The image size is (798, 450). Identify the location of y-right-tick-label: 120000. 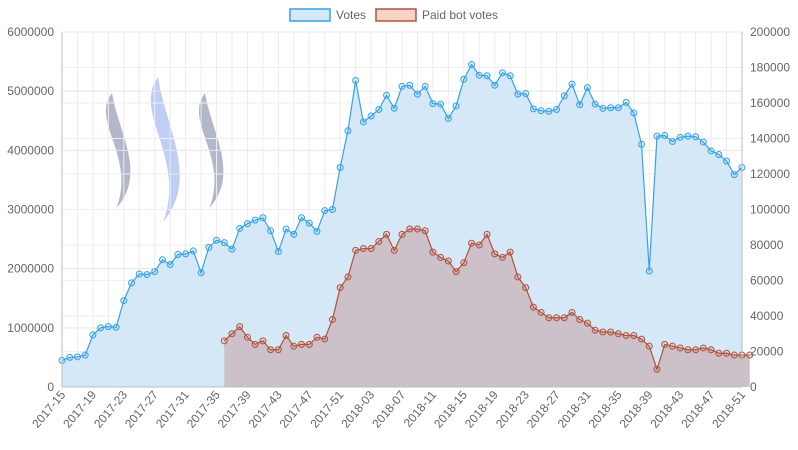
(770, 174).